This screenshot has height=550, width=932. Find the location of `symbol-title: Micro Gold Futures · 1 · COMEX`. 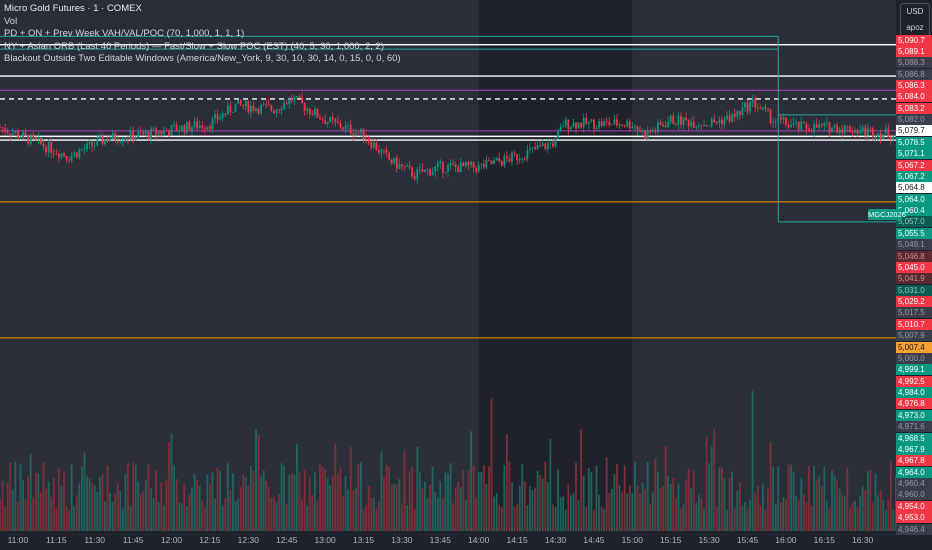

symbol-title: Micro Gold Futures · 1 · COMEX is located at coordinates (73, 8).